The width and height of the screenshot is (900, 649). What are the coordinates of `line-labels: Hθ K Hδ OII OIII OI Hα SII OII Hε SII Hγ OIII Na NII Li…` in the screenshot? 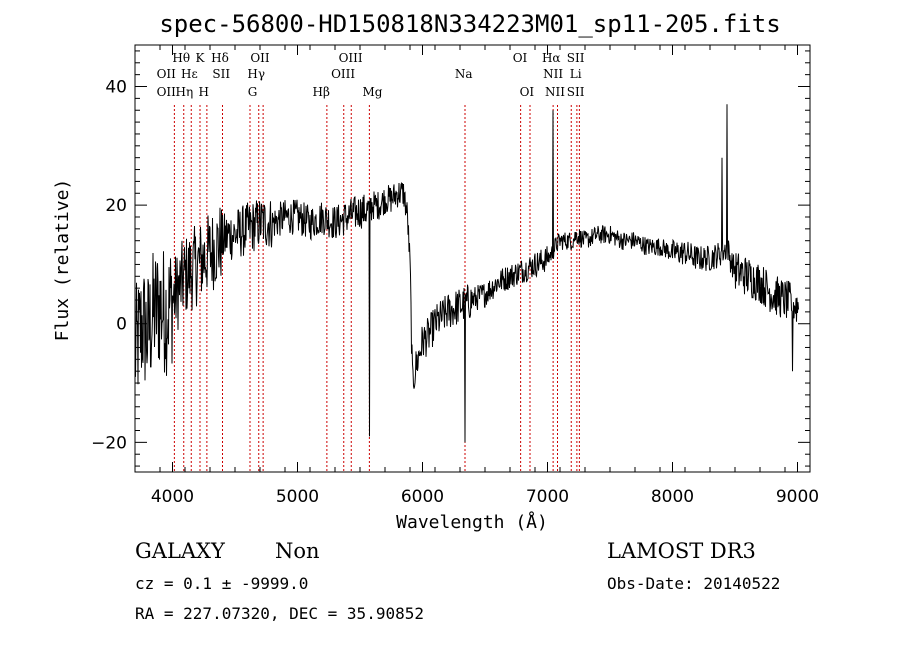 It's located at (371, 75).